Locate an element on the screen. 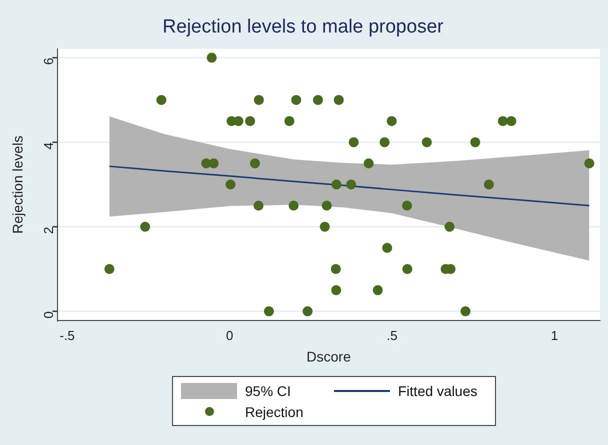 Image resolution: width=608 pixels, height=445 pixels. x-tick-label: 1 is located at coordinates (554, 335).